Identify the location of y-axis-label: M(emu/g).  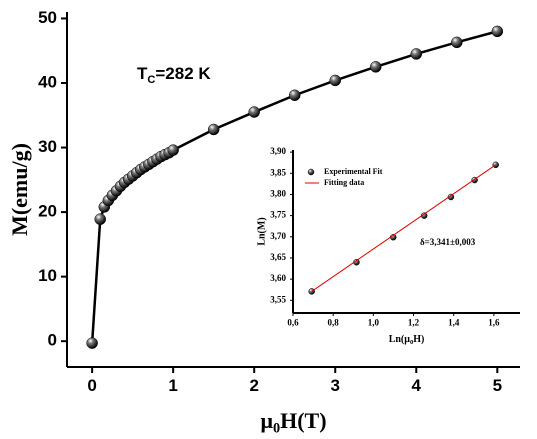
(19, 189).